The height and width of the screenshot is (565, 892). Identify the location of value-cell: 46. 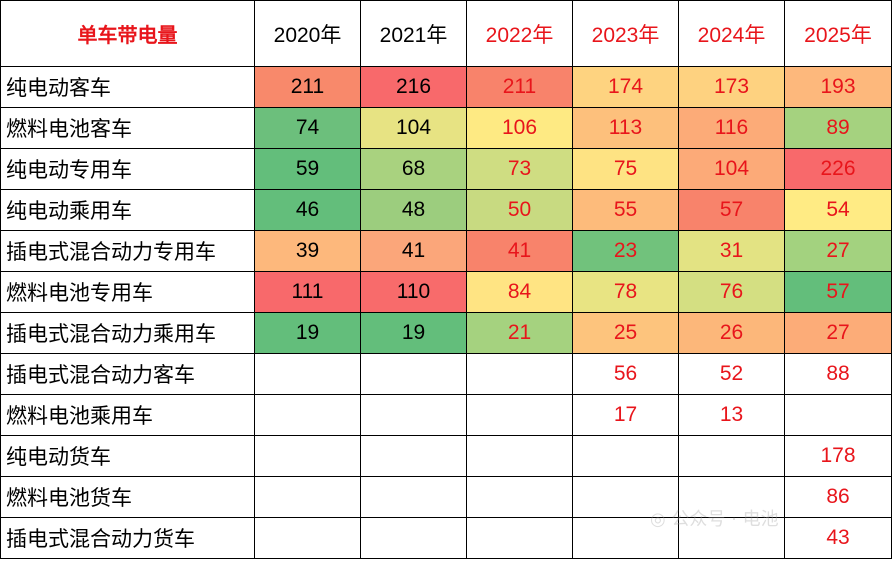
(307, 210).